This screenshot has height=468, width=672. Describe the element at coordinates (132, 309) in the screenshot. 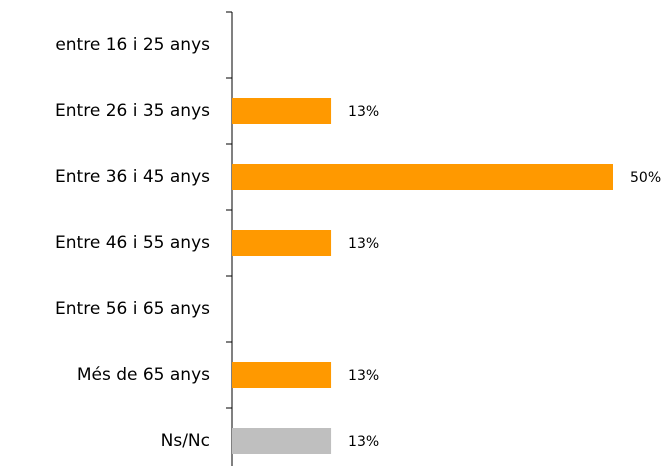

I see `category-label: Entre 56 i 65 anys` at that location.